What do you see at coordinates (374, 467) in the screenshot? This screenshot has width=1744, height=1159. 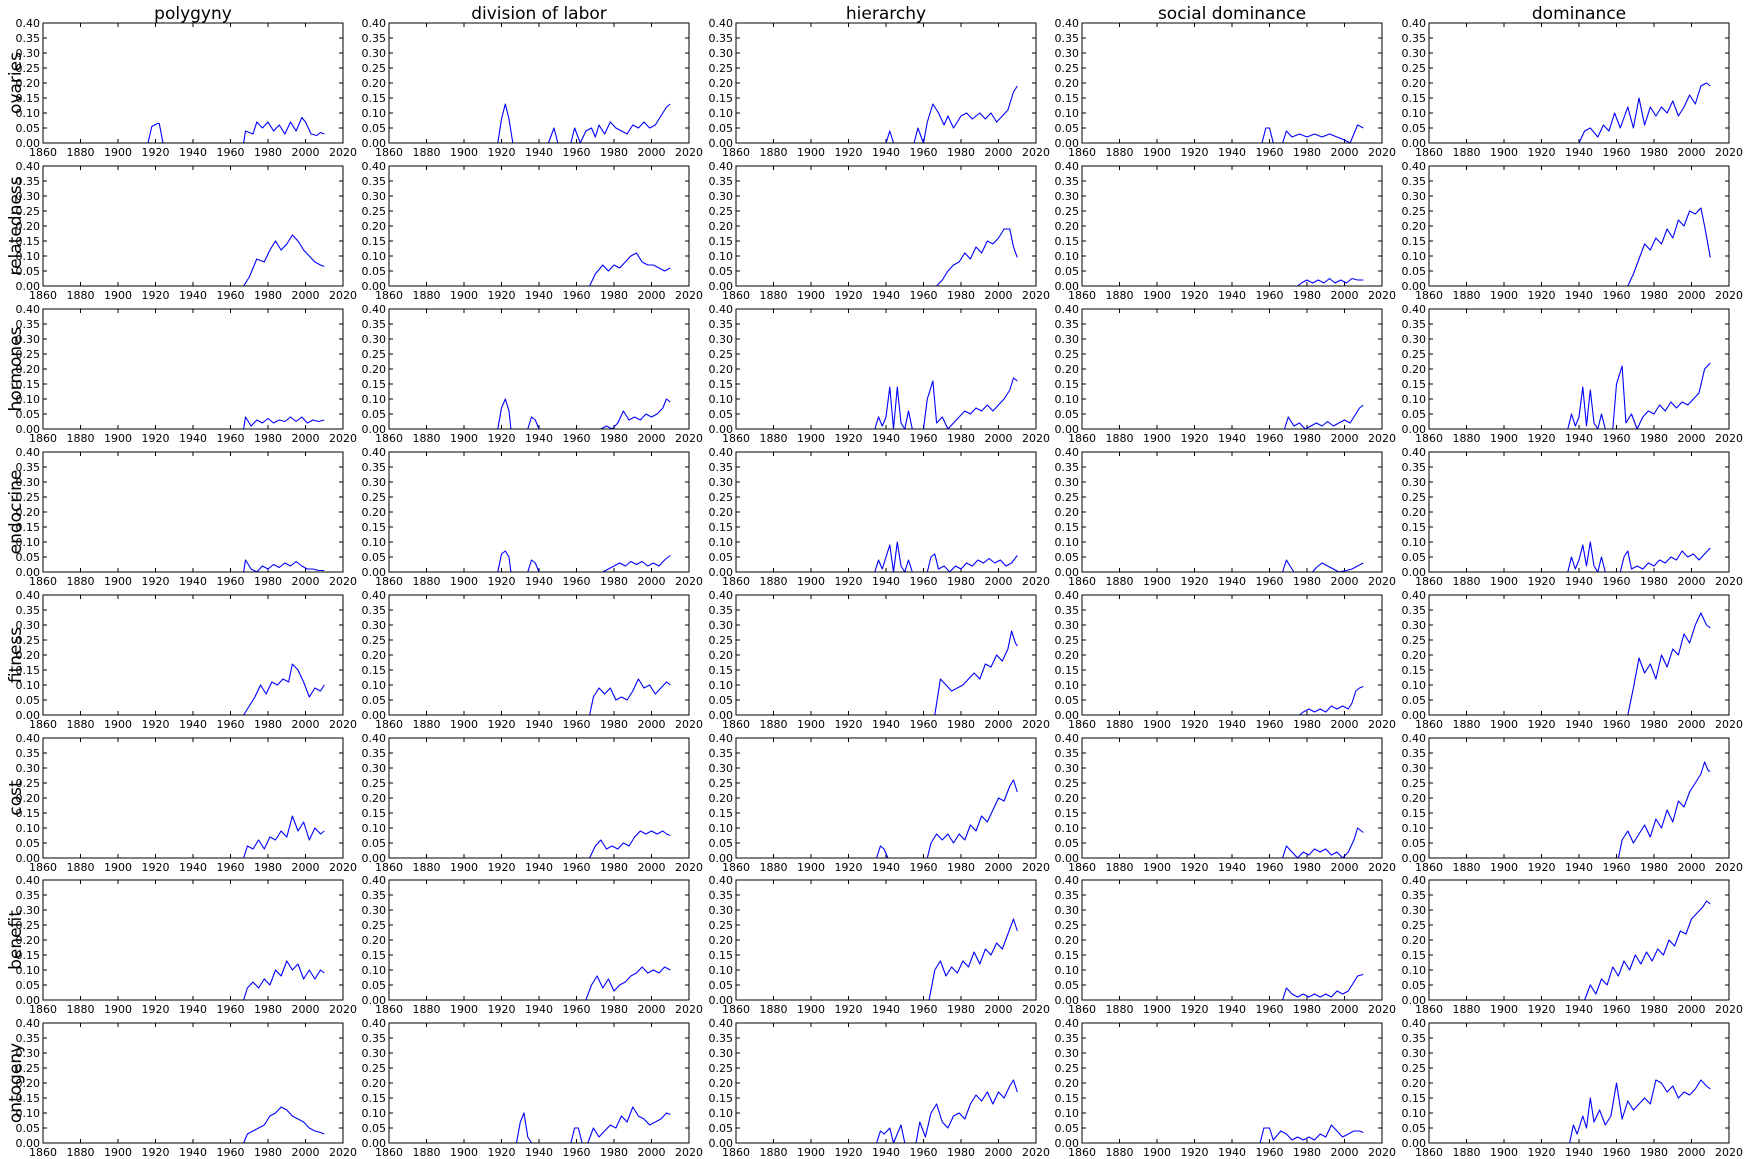 I see `y-tick-label: 0.35` at bounding box center [374, 467].